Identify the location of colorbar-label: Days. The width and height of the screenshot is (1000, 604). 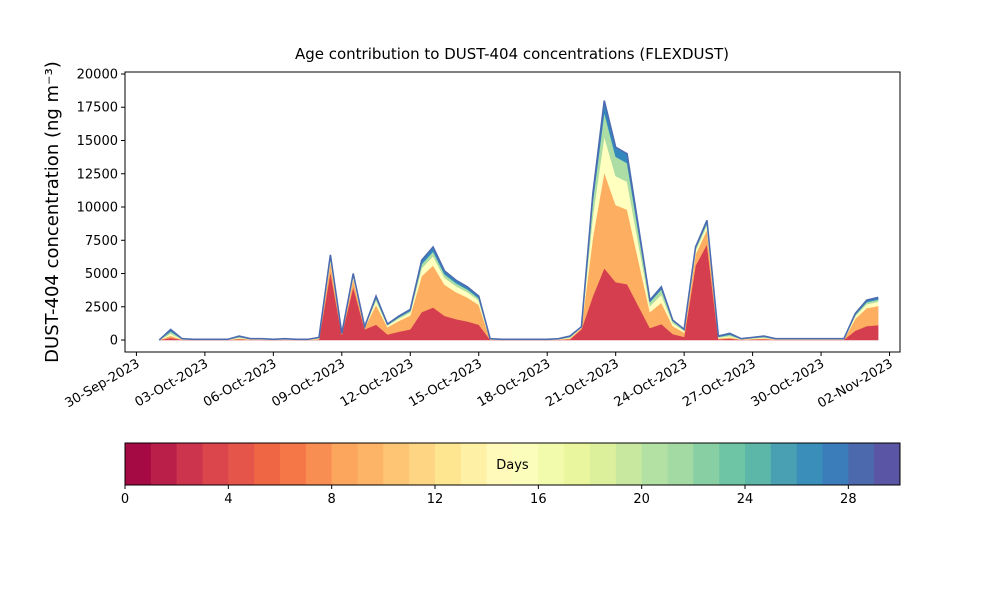
(512, 465).